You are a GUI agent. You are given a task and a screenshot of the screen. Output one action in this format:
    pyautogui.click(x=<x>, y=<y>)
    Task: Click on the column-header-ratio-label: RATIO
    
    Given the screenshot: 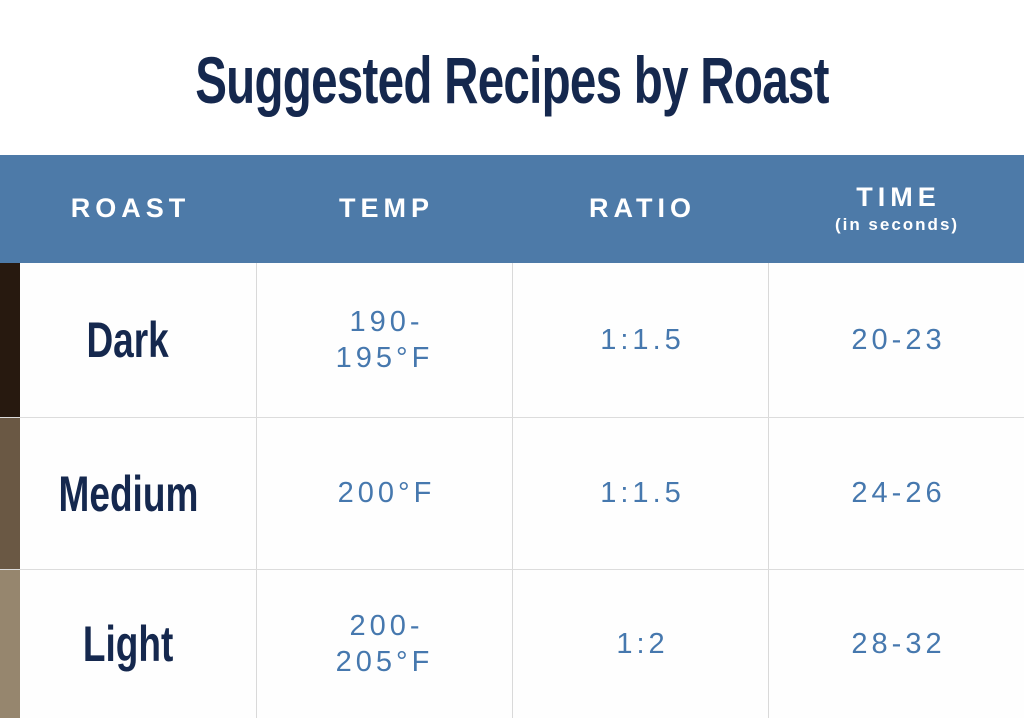 What is the action you would take?
    pyautogui.click(x=642, y=208)
    